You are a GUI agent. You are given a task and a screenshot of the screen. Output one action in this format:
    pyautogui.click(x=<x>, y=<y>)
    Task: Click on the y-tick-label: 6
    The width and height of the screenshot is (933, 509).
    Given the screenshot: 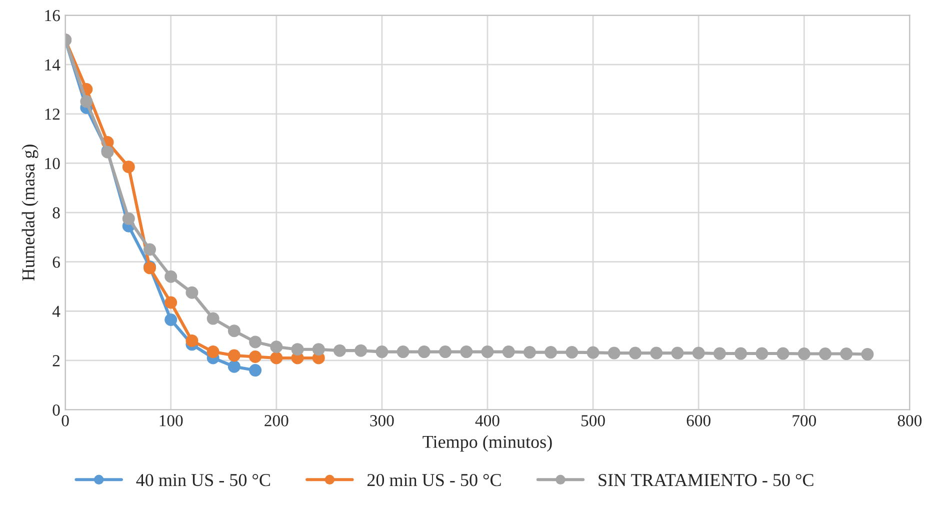 What is the action you would take?
    pyautogui.click(x=56, y=262)
    